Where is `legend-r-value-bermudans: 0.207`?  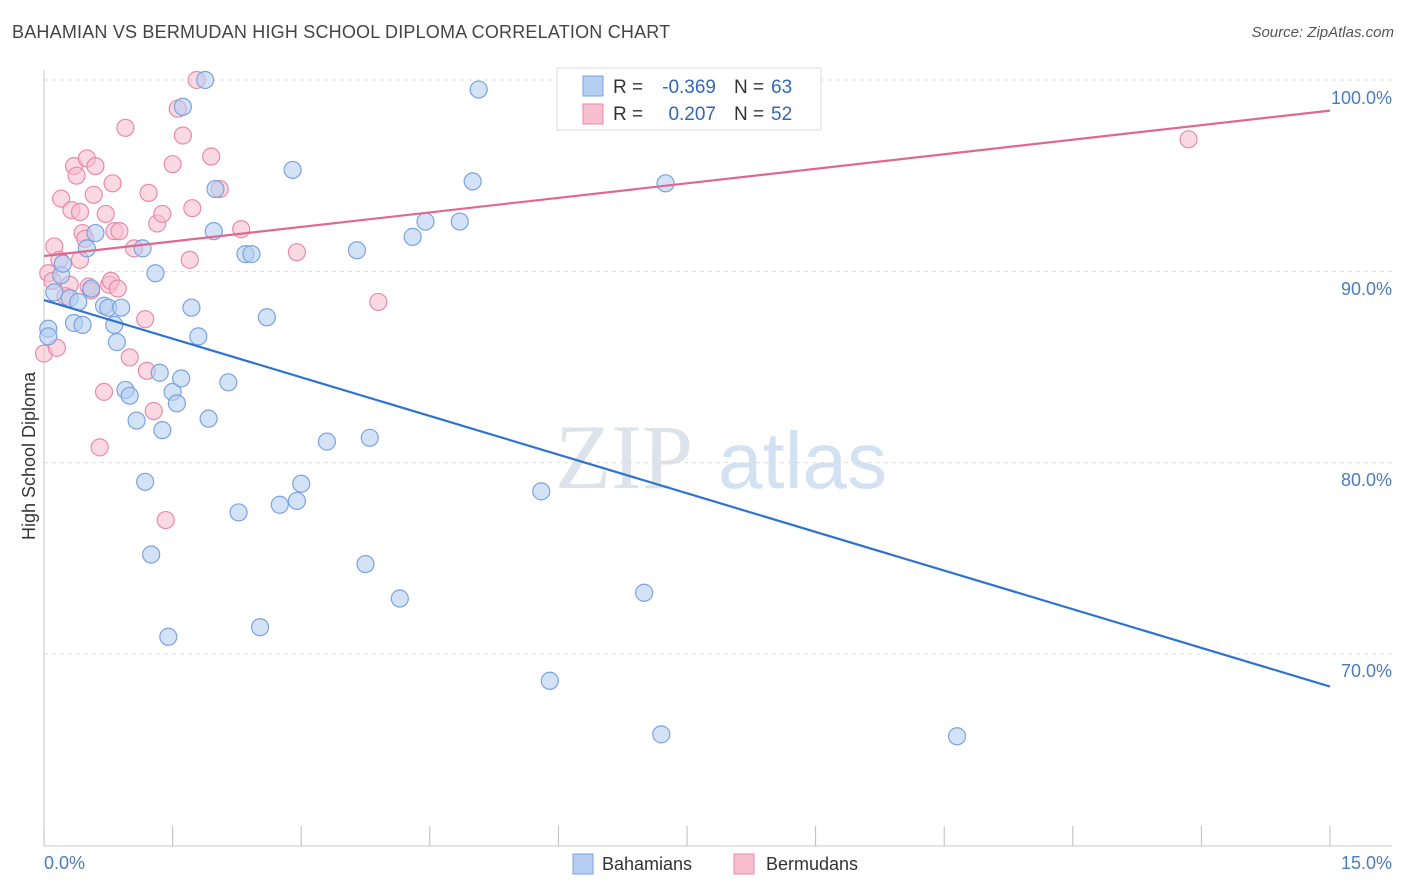 legend-r-value-bermudans: 0.207 is located at coordinates (692, 114).